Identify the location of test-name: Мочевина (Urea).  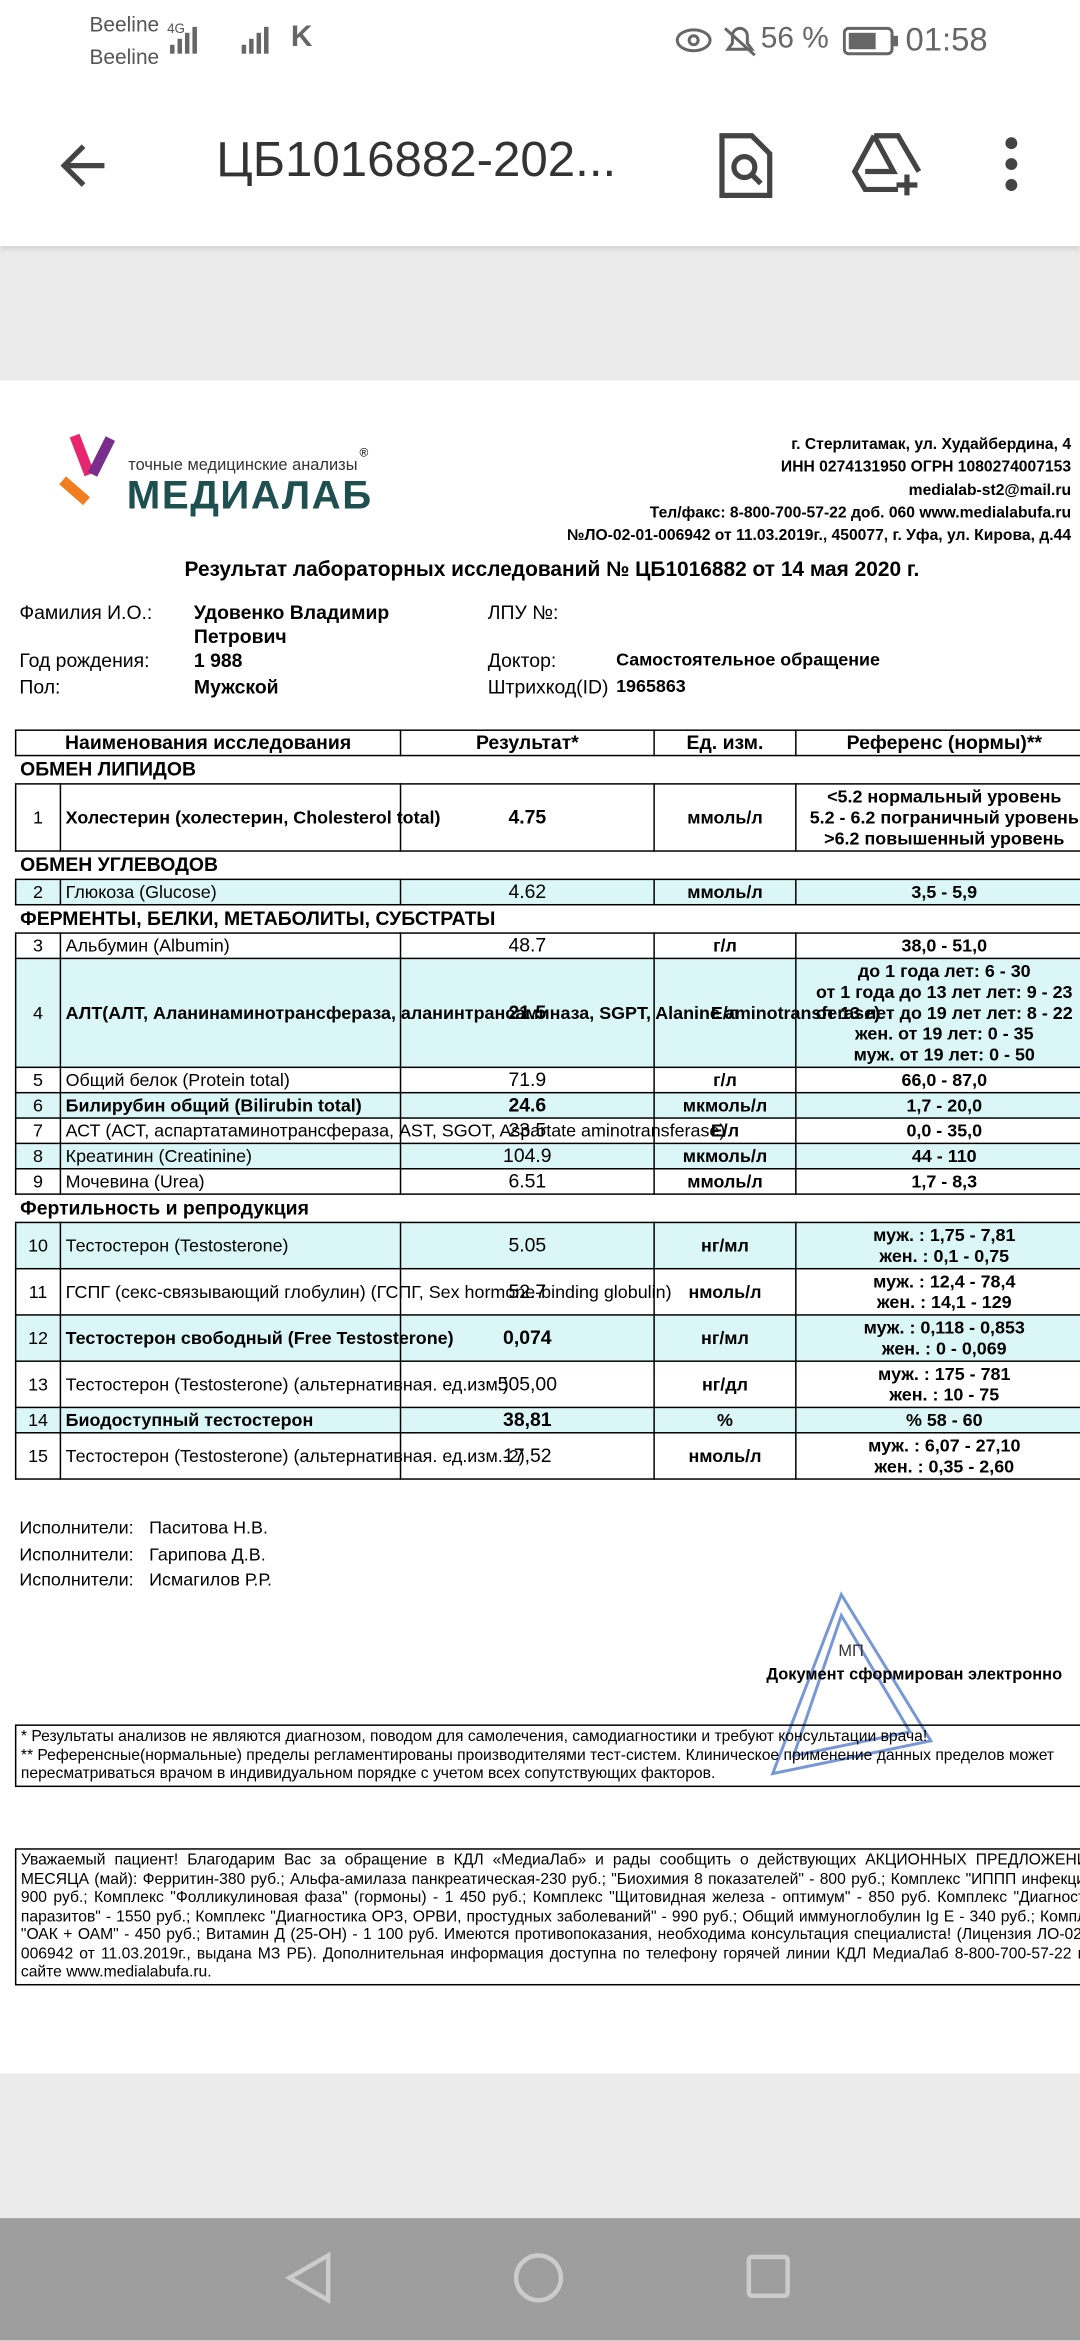
(230, 1181).